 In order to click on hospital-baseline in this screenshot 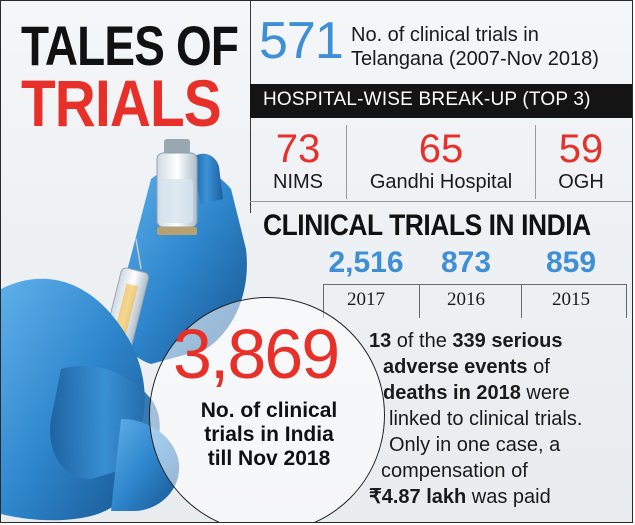, I will do `click(441, 201)`.